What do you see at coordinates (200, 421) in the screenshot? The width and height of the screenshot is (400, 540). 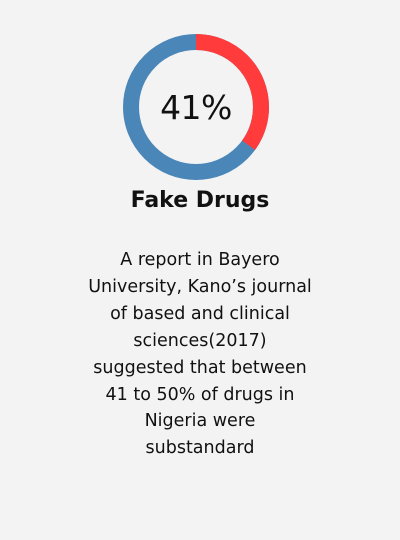 I see `body-line: Nigeria were` at bounding box center [200, 421].